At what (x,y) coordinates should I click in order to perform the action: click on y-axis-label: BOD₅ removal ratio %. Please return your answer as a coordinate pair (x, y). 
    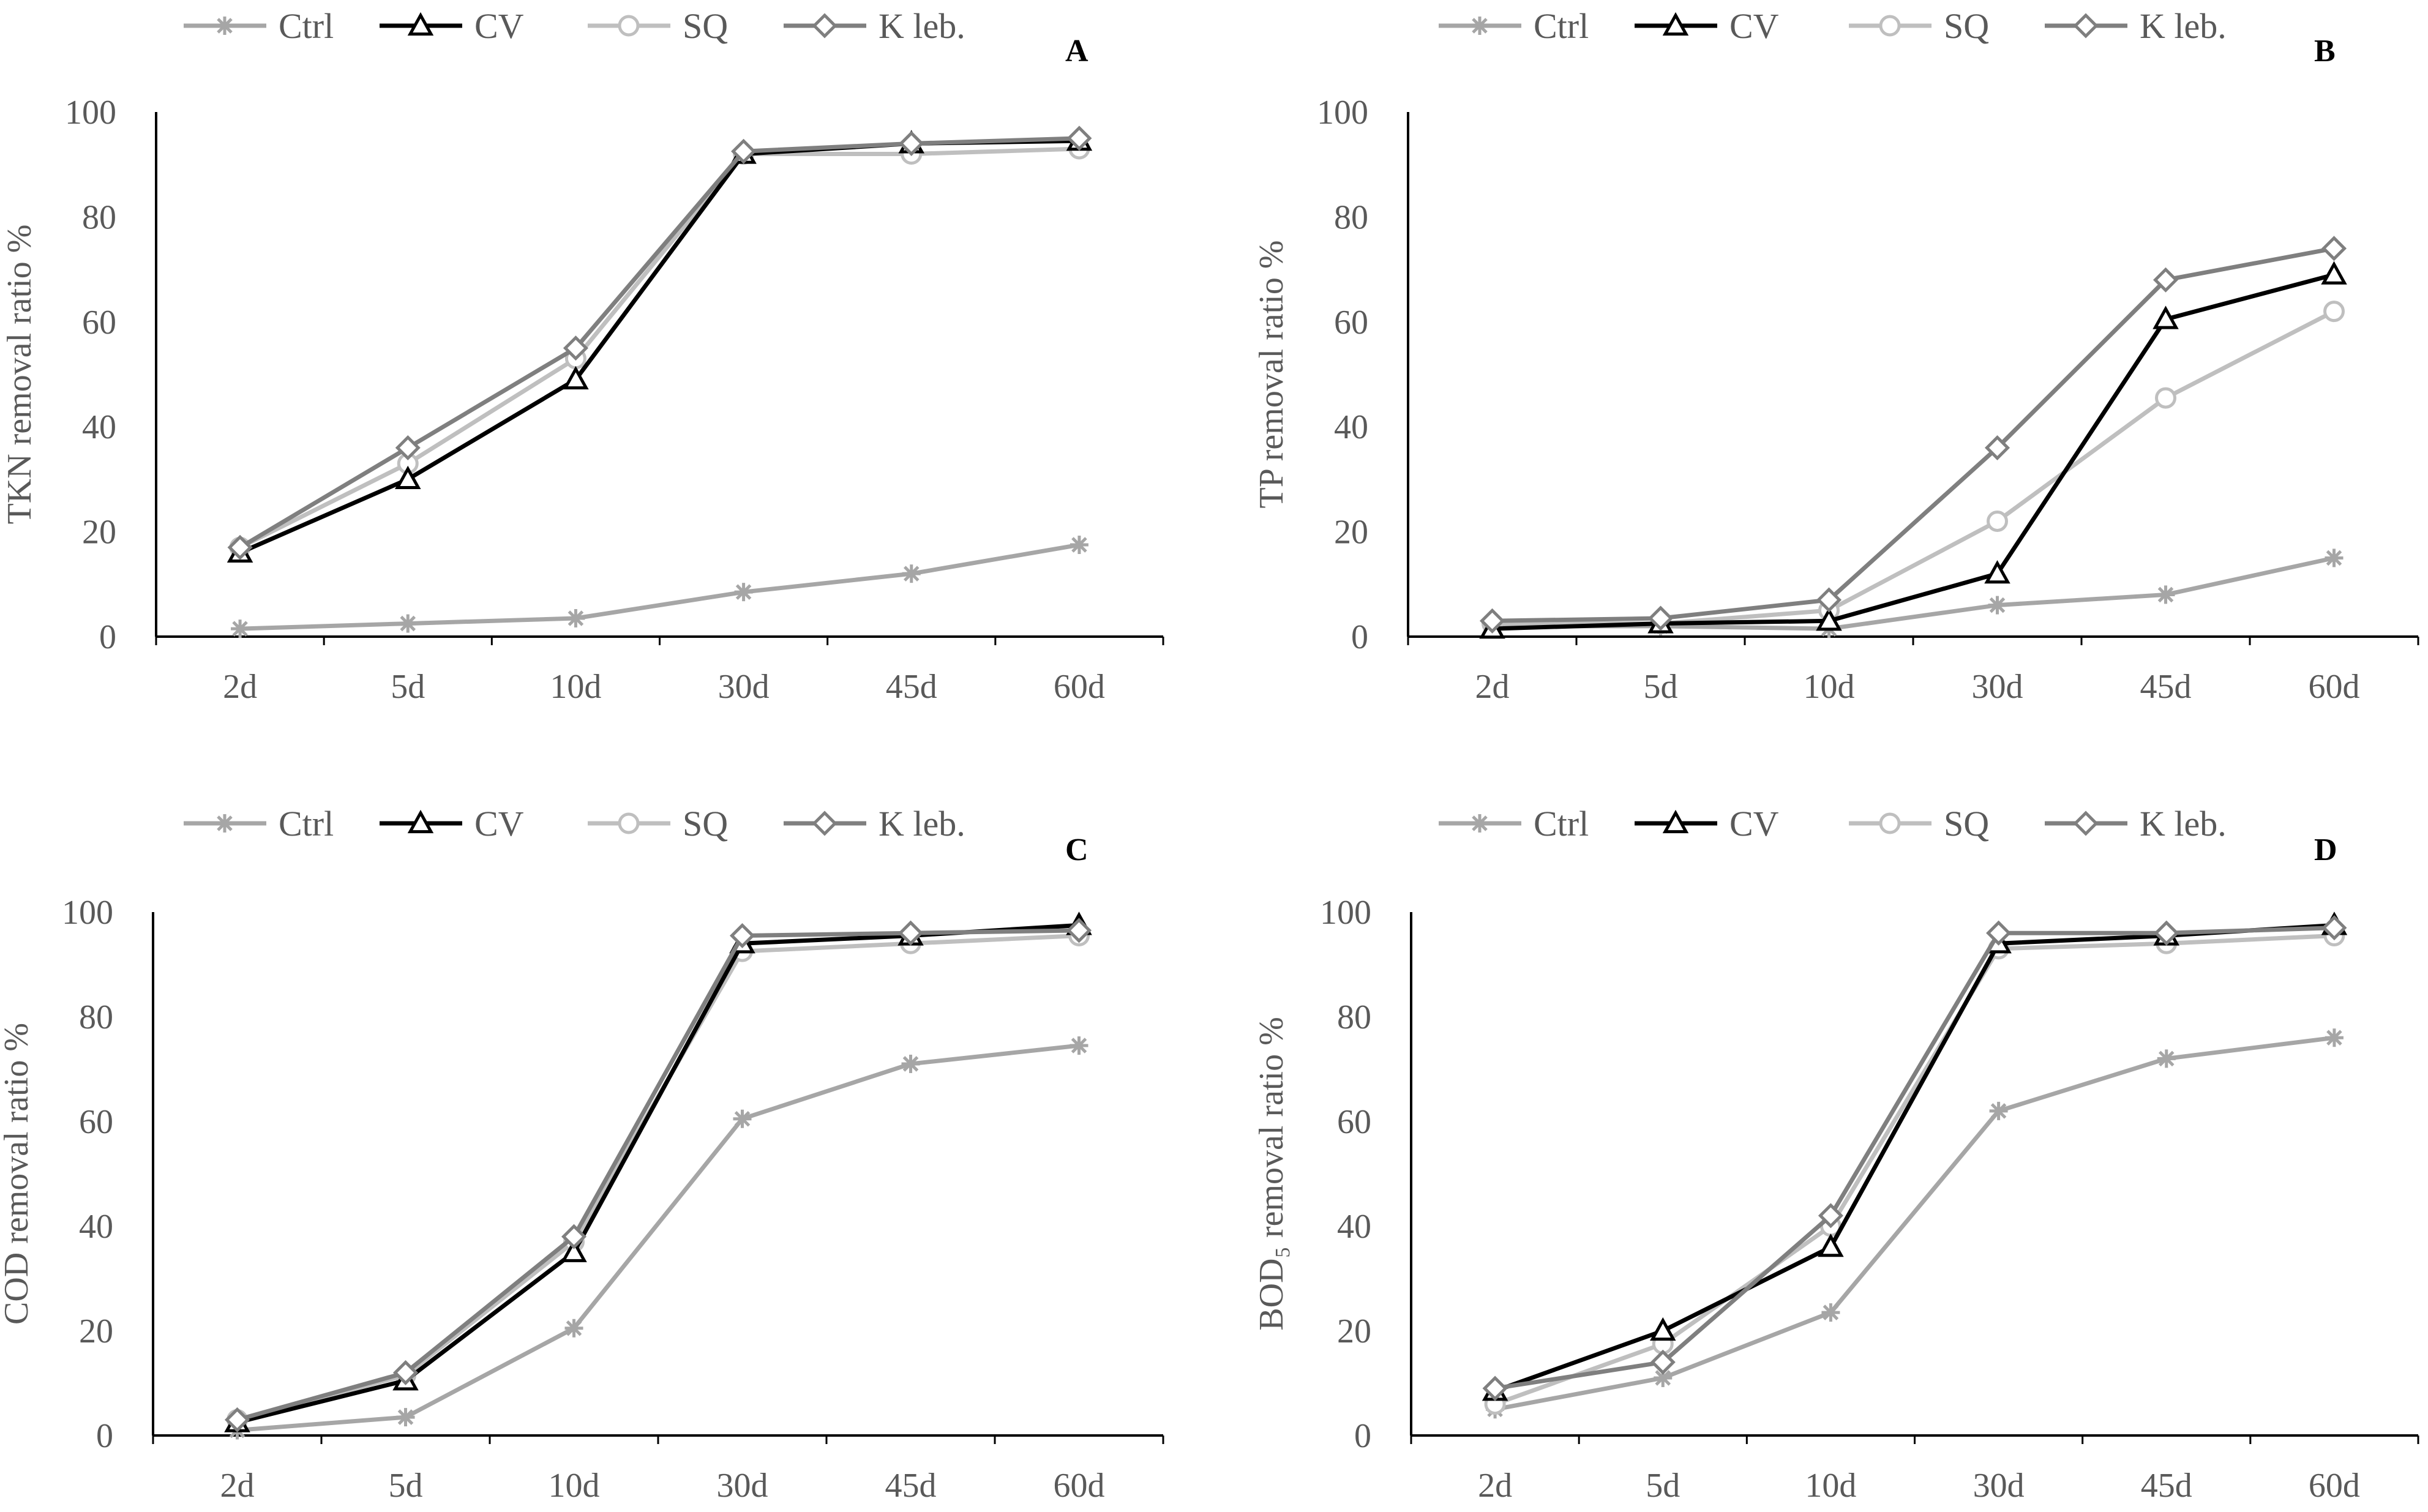
    Looking at the image, I should click on (1272, 1174).